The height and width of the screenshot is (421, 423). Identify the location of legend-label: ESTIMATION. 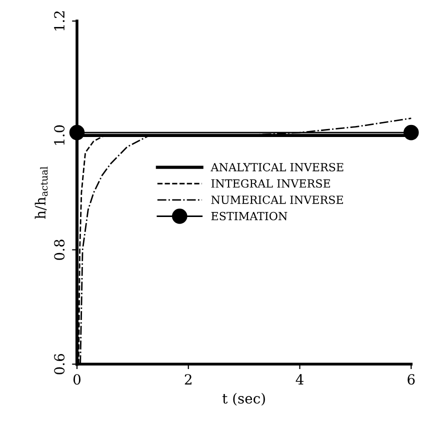
(249, 216).